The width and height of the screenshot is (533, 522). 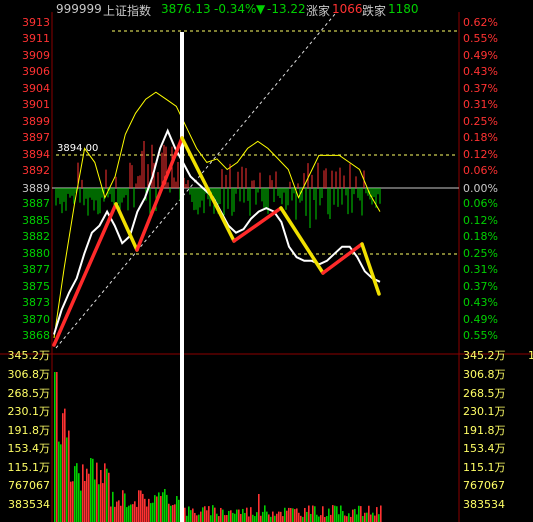 What do you see at coordinates (36, 71) in the screenshot?
I see `price-tick: 3906` at bounding box center [36, 71].